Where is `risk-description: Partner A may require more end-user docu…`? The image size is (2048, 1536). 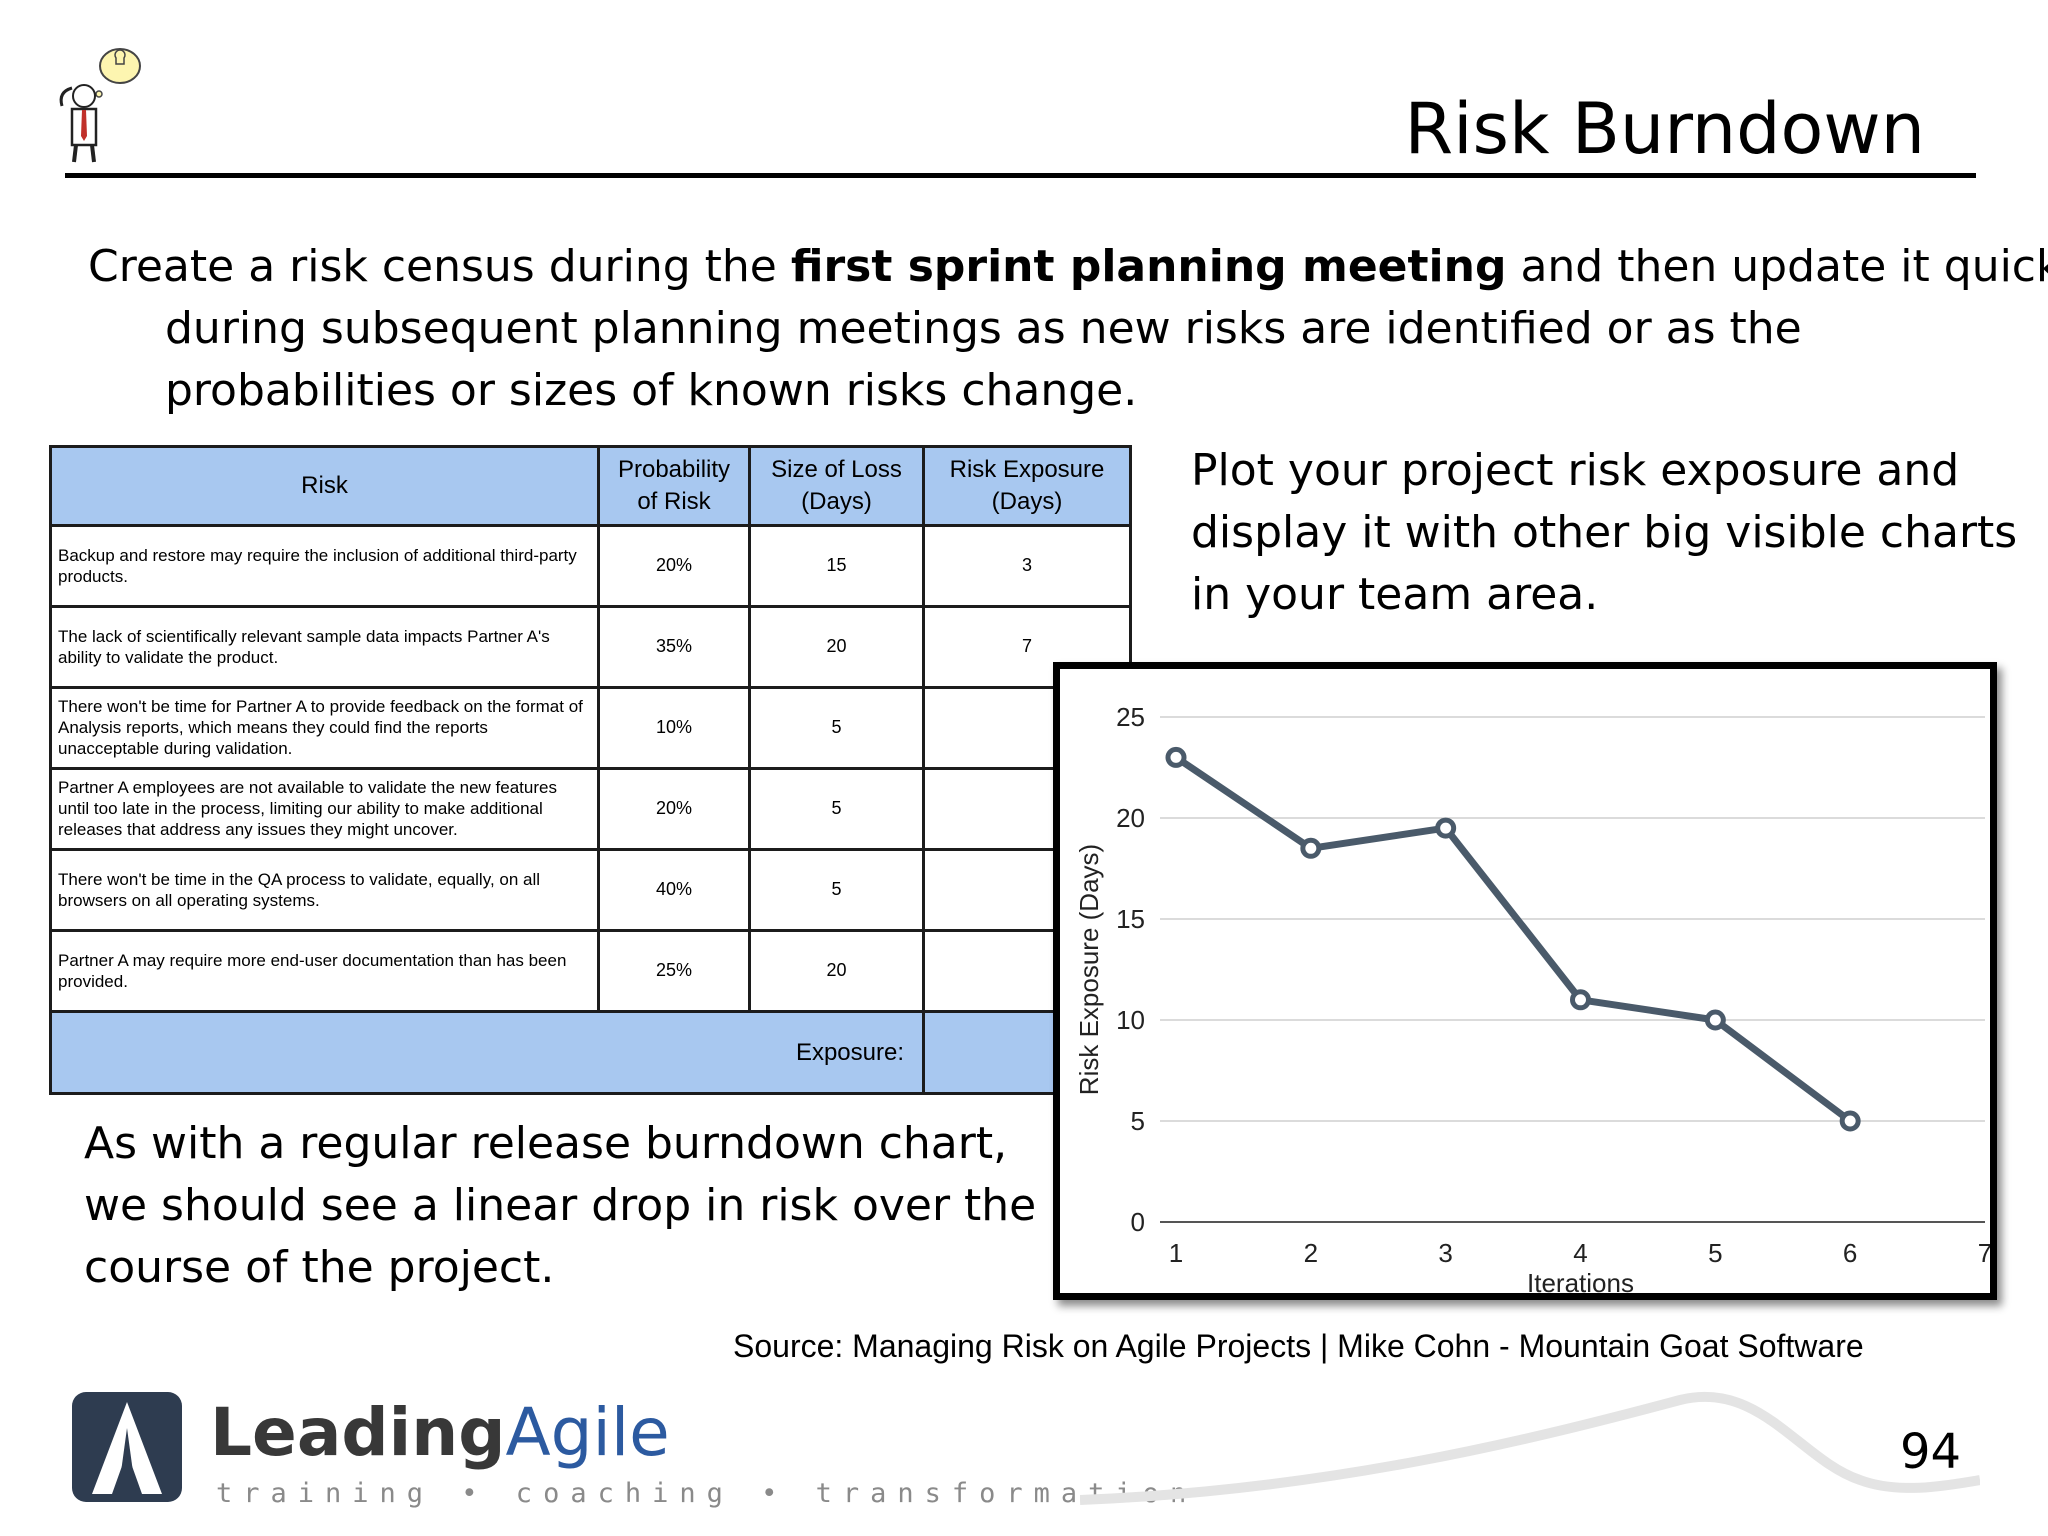
risk-description: Partner A may require more end-user docu… is located at coordinates (324, 970).